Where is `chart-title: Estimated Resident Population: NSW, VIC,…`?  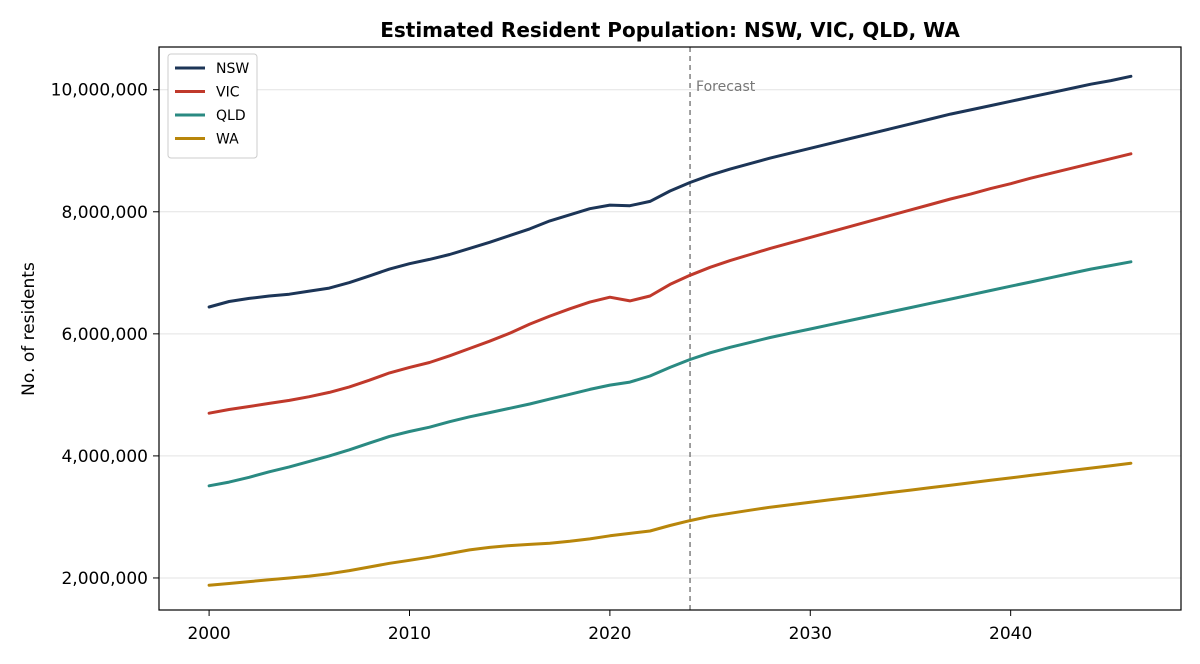 chart-title: Estimated Resident Population: NSW, VIC,… is located at coordinates (670, 30).